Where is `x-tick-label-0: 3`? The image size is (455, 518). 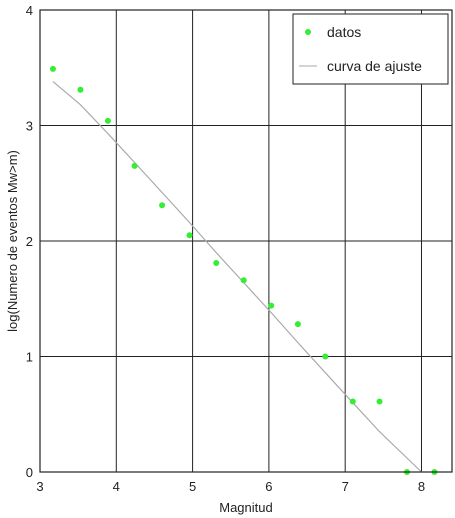
x-tick-label-0: 3 is located at coordinates (39, 486).